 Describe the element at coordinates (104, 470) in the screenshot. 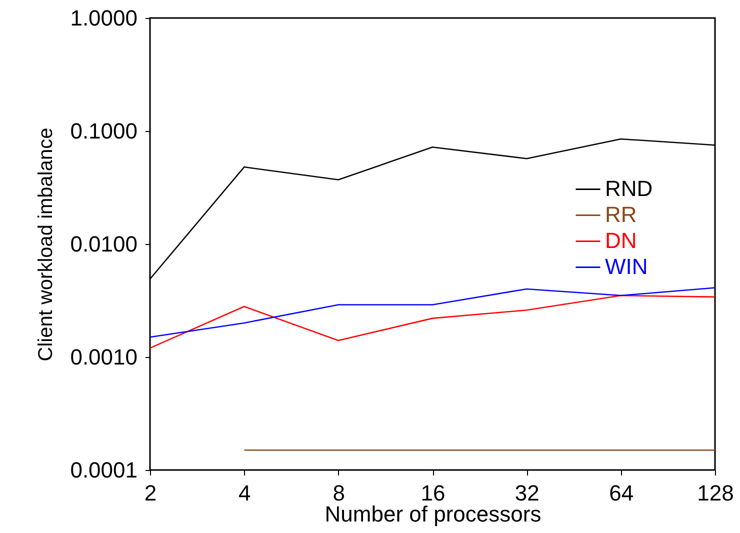

I see `y-tick-label: 0.0001` at that location.